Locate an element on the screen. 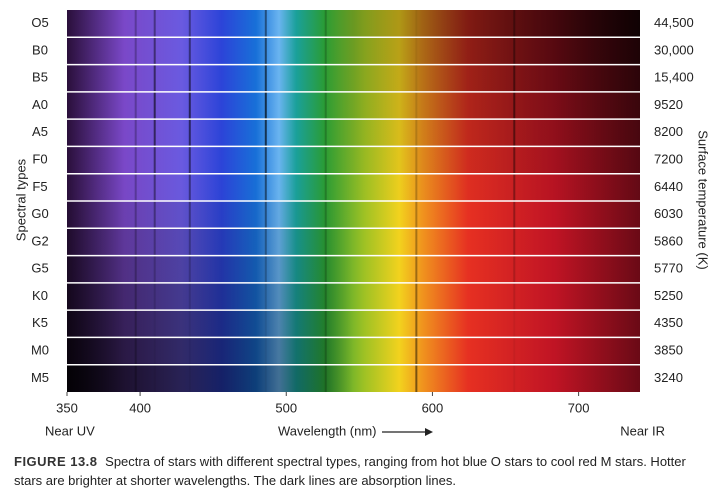 Image resolution: width=720 pixels, height=502 pixels. y2-tick-label: 4350 is located at coordinates (668, 322).